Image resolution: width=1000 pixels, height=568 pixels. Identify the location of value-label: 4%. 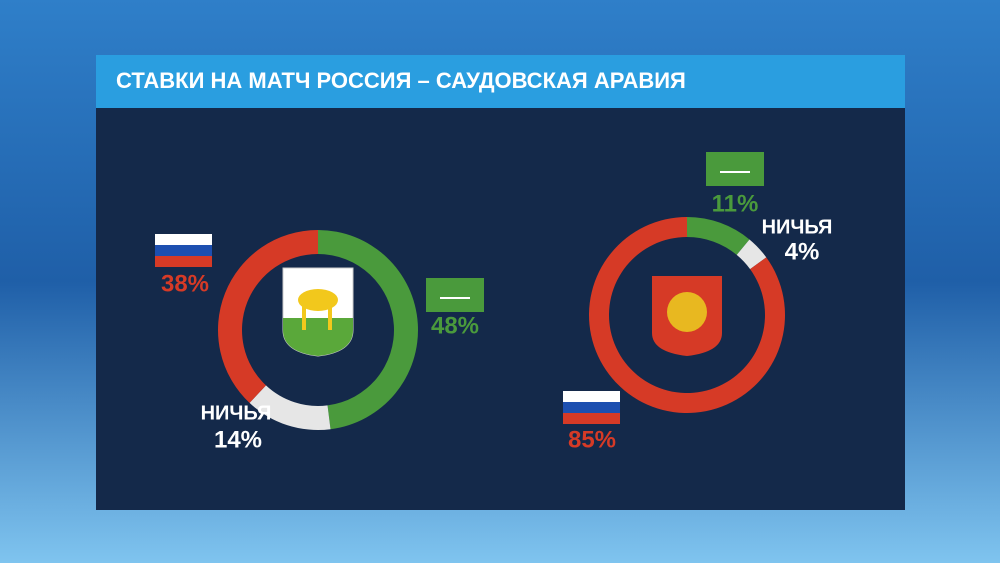
(802, 251).